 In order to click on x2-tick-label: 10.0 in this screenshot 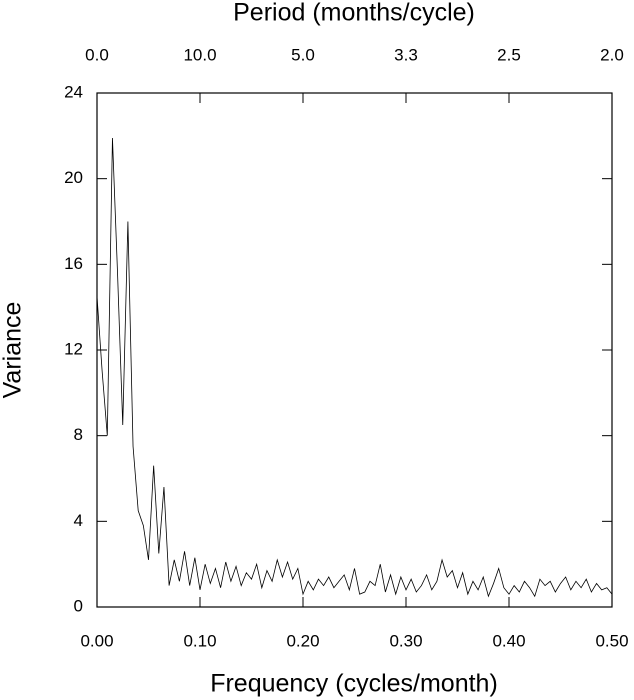, I will do `click(199, 54)`.